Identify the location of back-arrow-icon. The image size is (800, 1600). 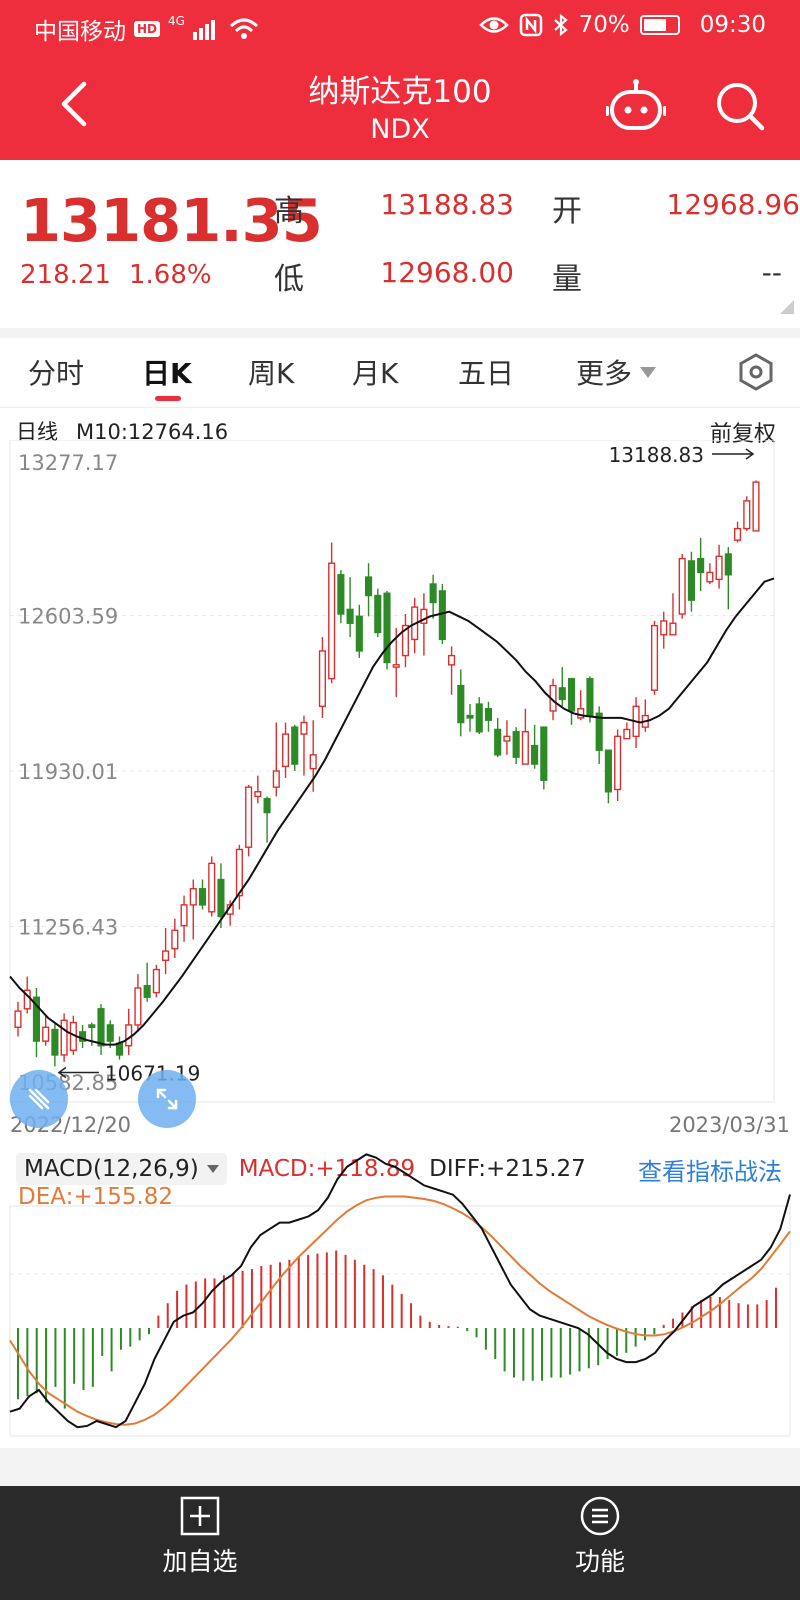
(74, 104).